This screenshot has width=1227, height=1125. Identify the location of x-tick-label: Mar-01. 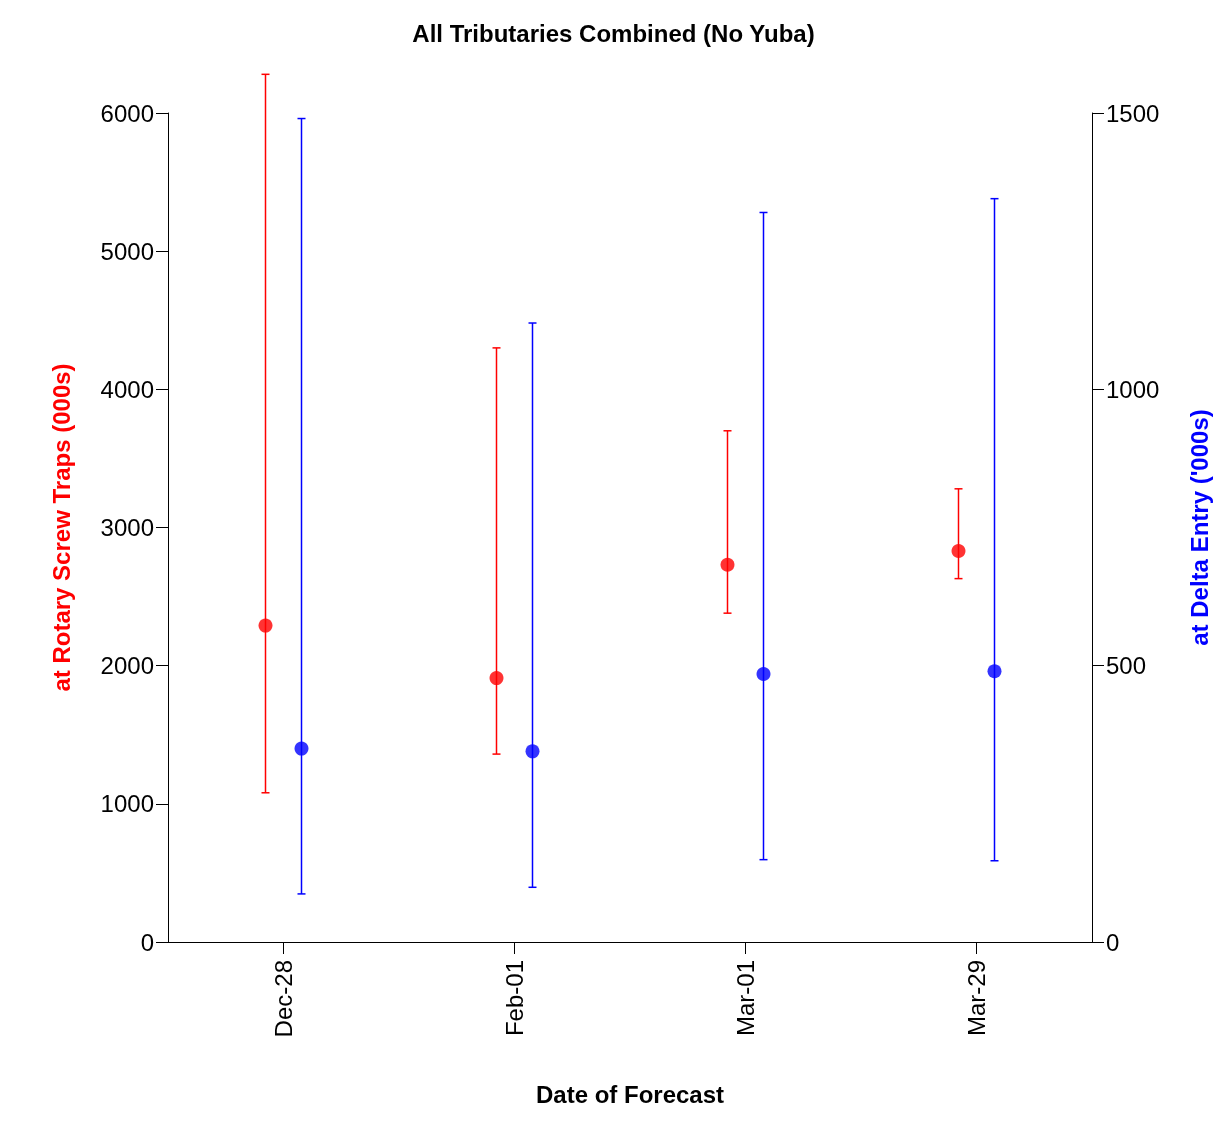
(745, 998).